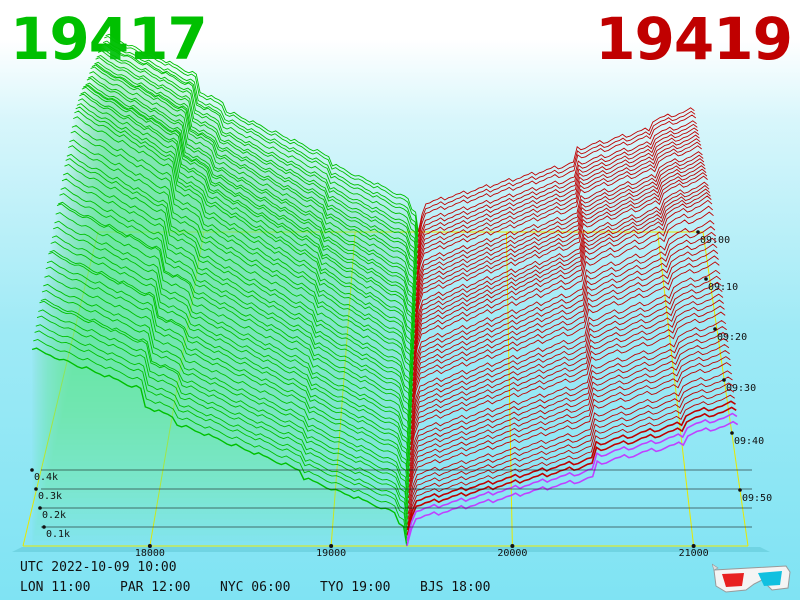 This screenshot has height=600, width=800. I want to click on zone-beijing: BJS 18:00, so click(455, 587).